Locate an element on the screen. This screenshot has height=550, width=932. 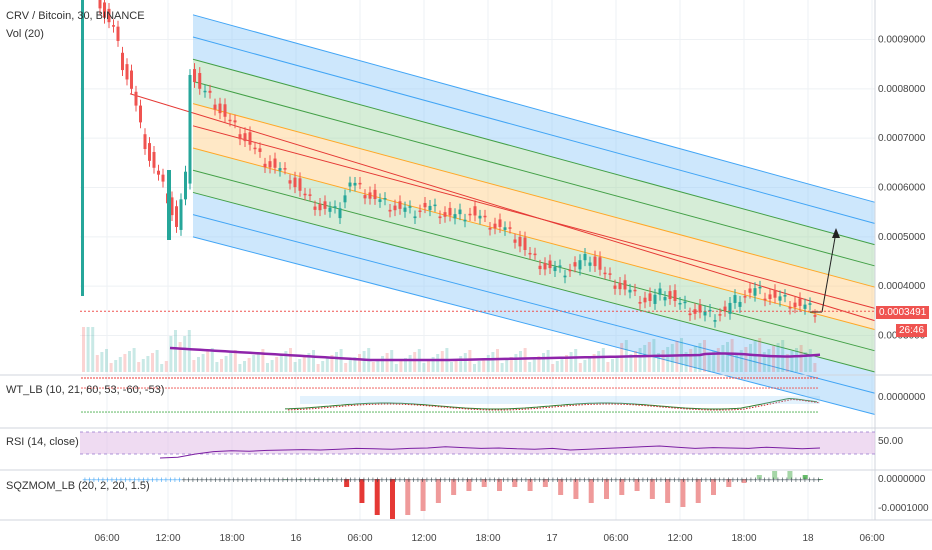
price-tick-1: 0.0008000 is located at coordinates (902, 89).